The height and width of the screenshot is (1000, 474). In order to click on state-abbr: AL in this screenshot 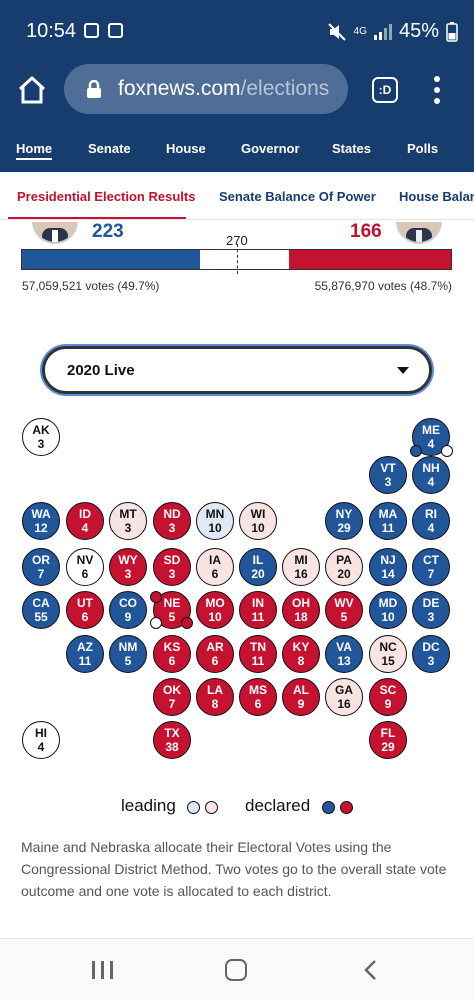, I will do `click(301, 690)`.